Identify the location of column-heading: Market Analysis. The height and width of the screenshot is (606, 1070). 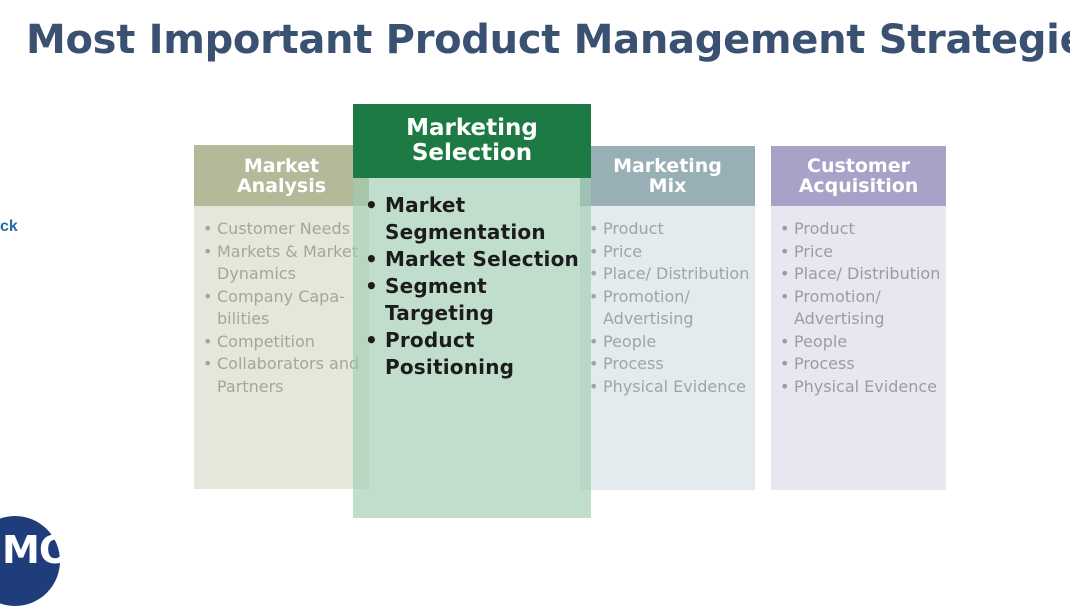
(281, 175).